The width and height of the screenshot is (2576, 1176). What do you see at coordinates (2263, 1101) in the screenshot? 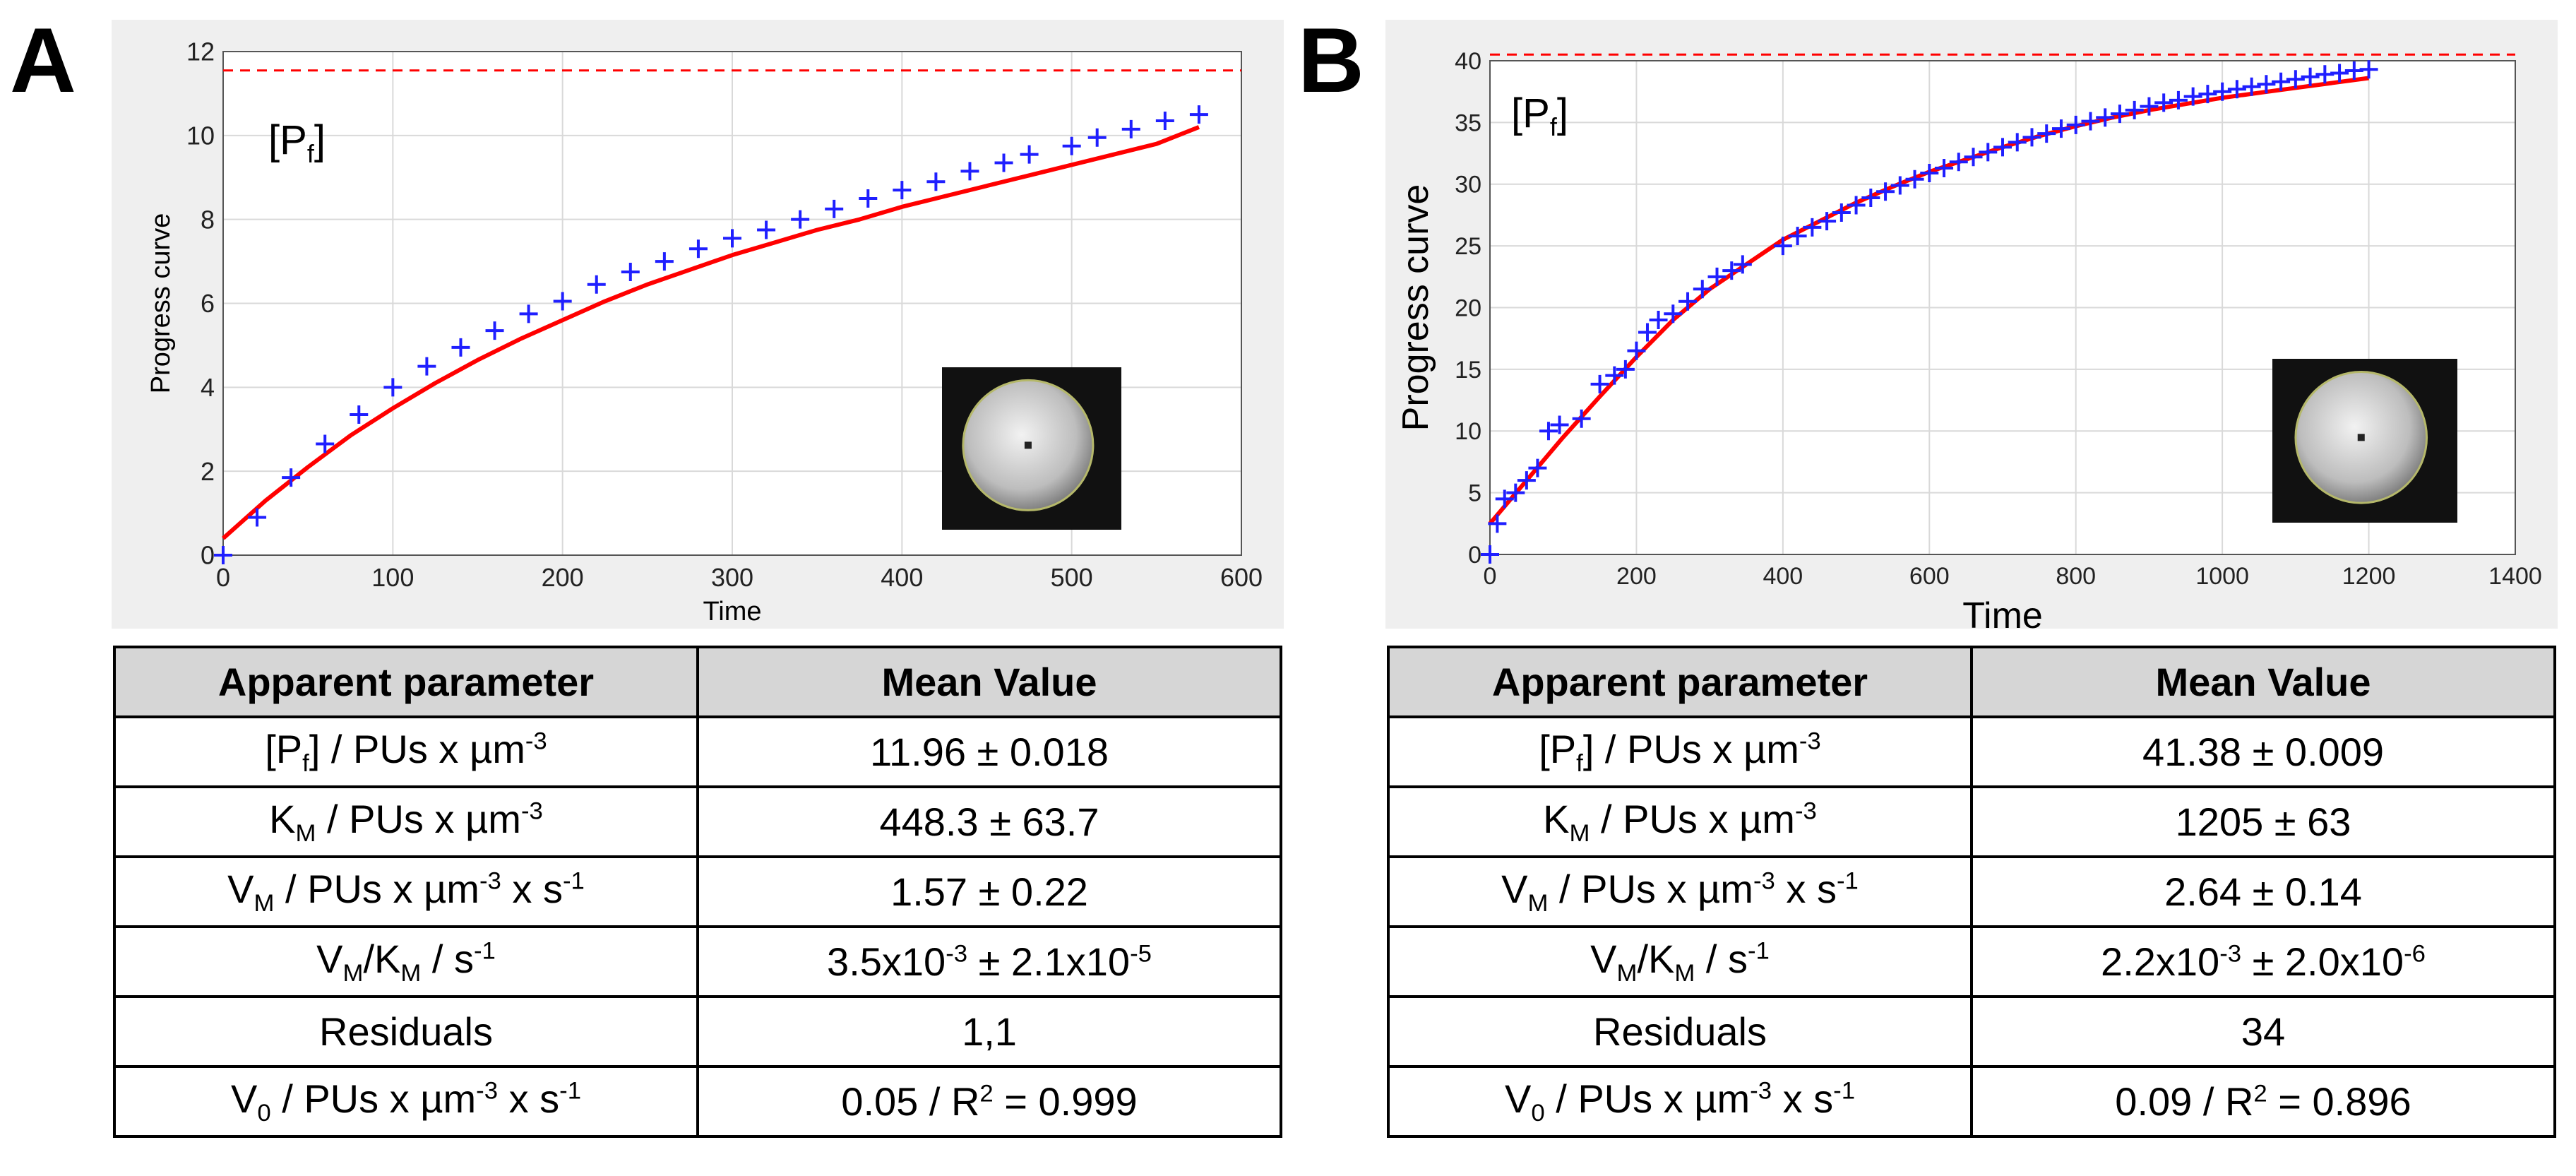
I see `value-cell: 0.09 / R2 = 0.896` at bounding box center [2263, 1101].